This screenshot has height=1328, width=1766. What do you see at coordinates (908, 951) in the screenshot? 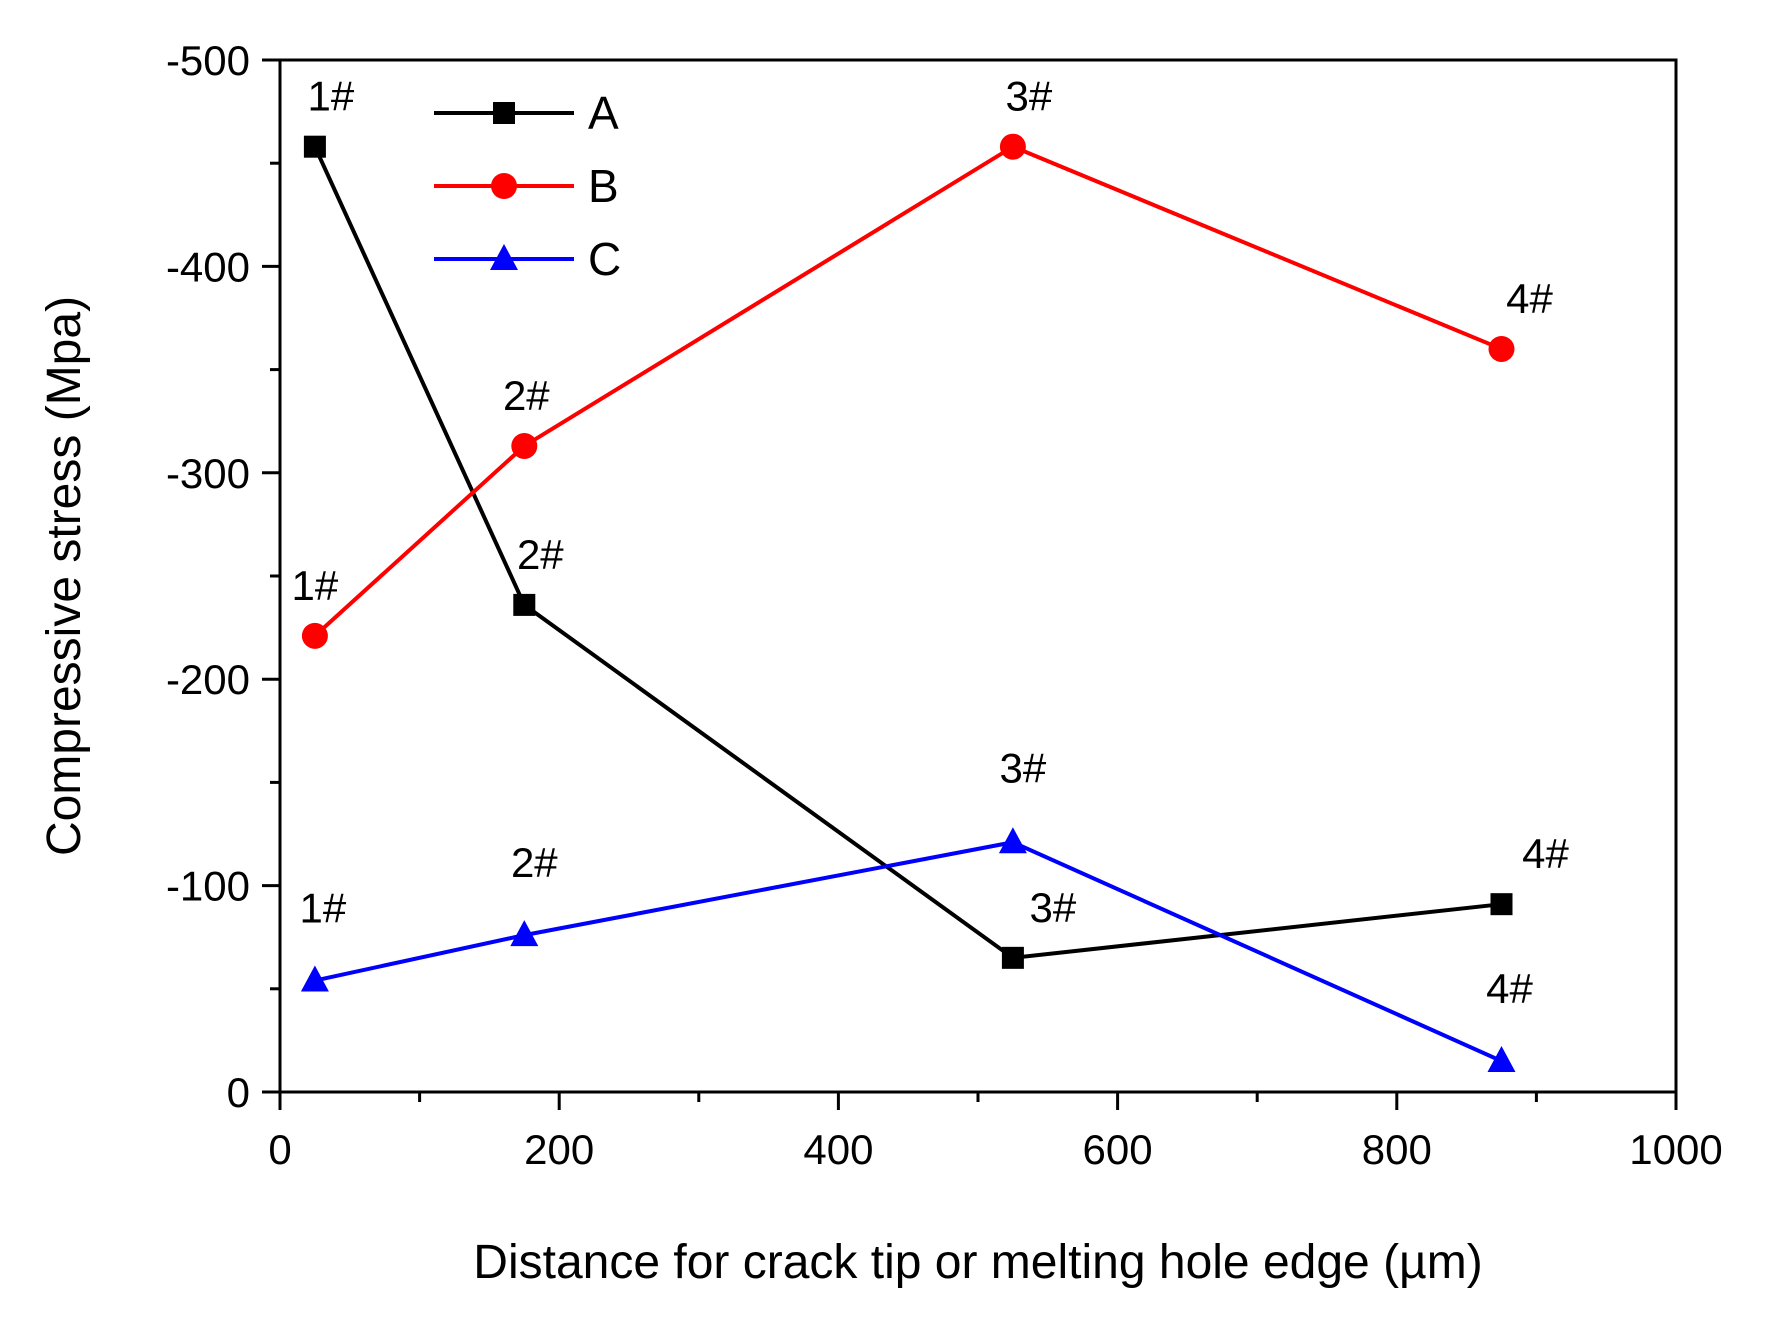
I see `series-c-line` at bounding box center [908, 951].